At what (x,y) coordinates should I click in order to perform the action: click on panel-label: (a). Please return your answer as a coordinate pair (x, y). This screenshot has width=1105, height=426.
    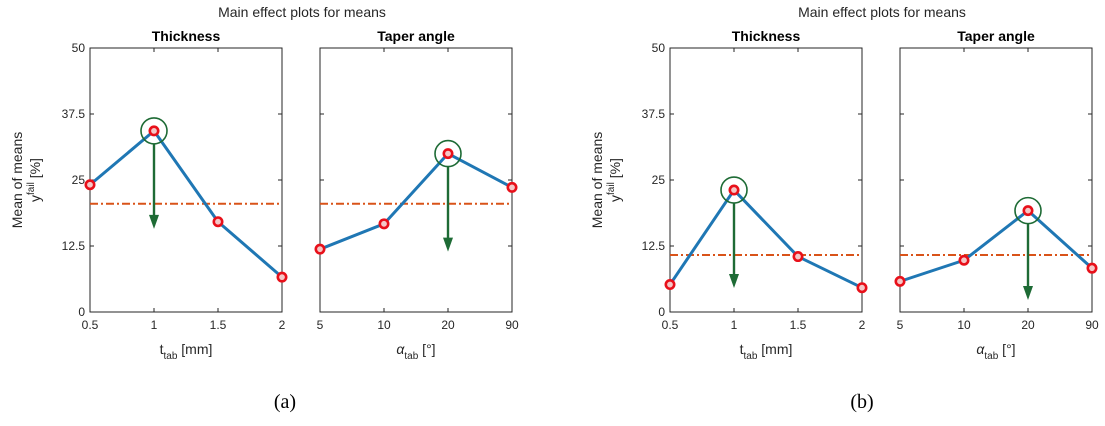
    Looking at the image, I should click on (285, 402).